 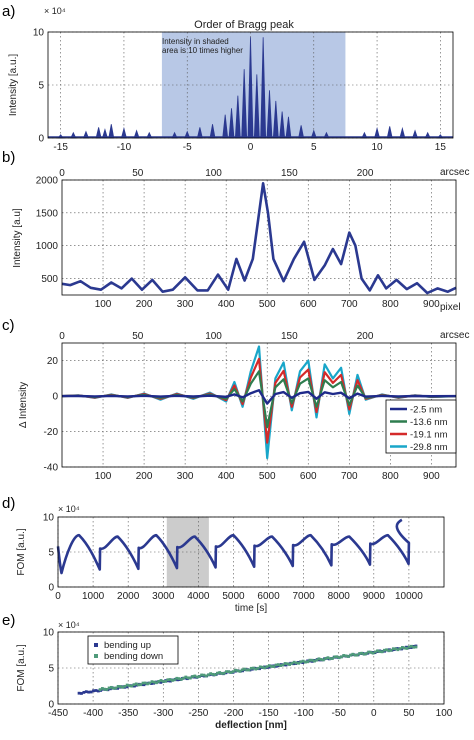 What do you see at coordinates (226, 476) in the screenshot?
I see `x-tick: 400` at bounding box center [226, 476].